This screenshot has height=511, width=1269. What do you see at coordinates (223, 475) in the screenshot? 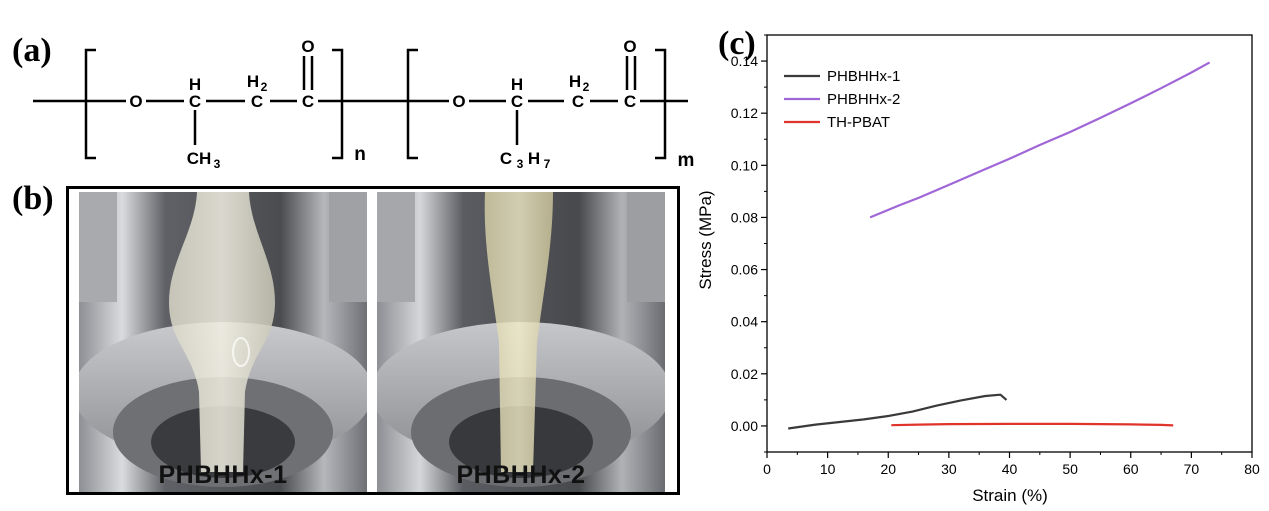
I see `photo-caption-1: PHBHHx-1` at bounding box center [223, 475].